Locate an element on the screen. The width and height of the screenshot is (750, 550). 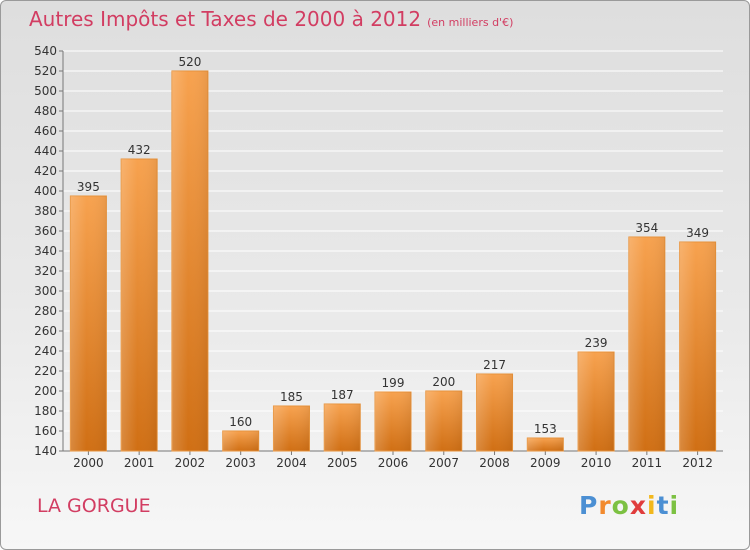
bar-2005 is located at coordinates (342, 427).